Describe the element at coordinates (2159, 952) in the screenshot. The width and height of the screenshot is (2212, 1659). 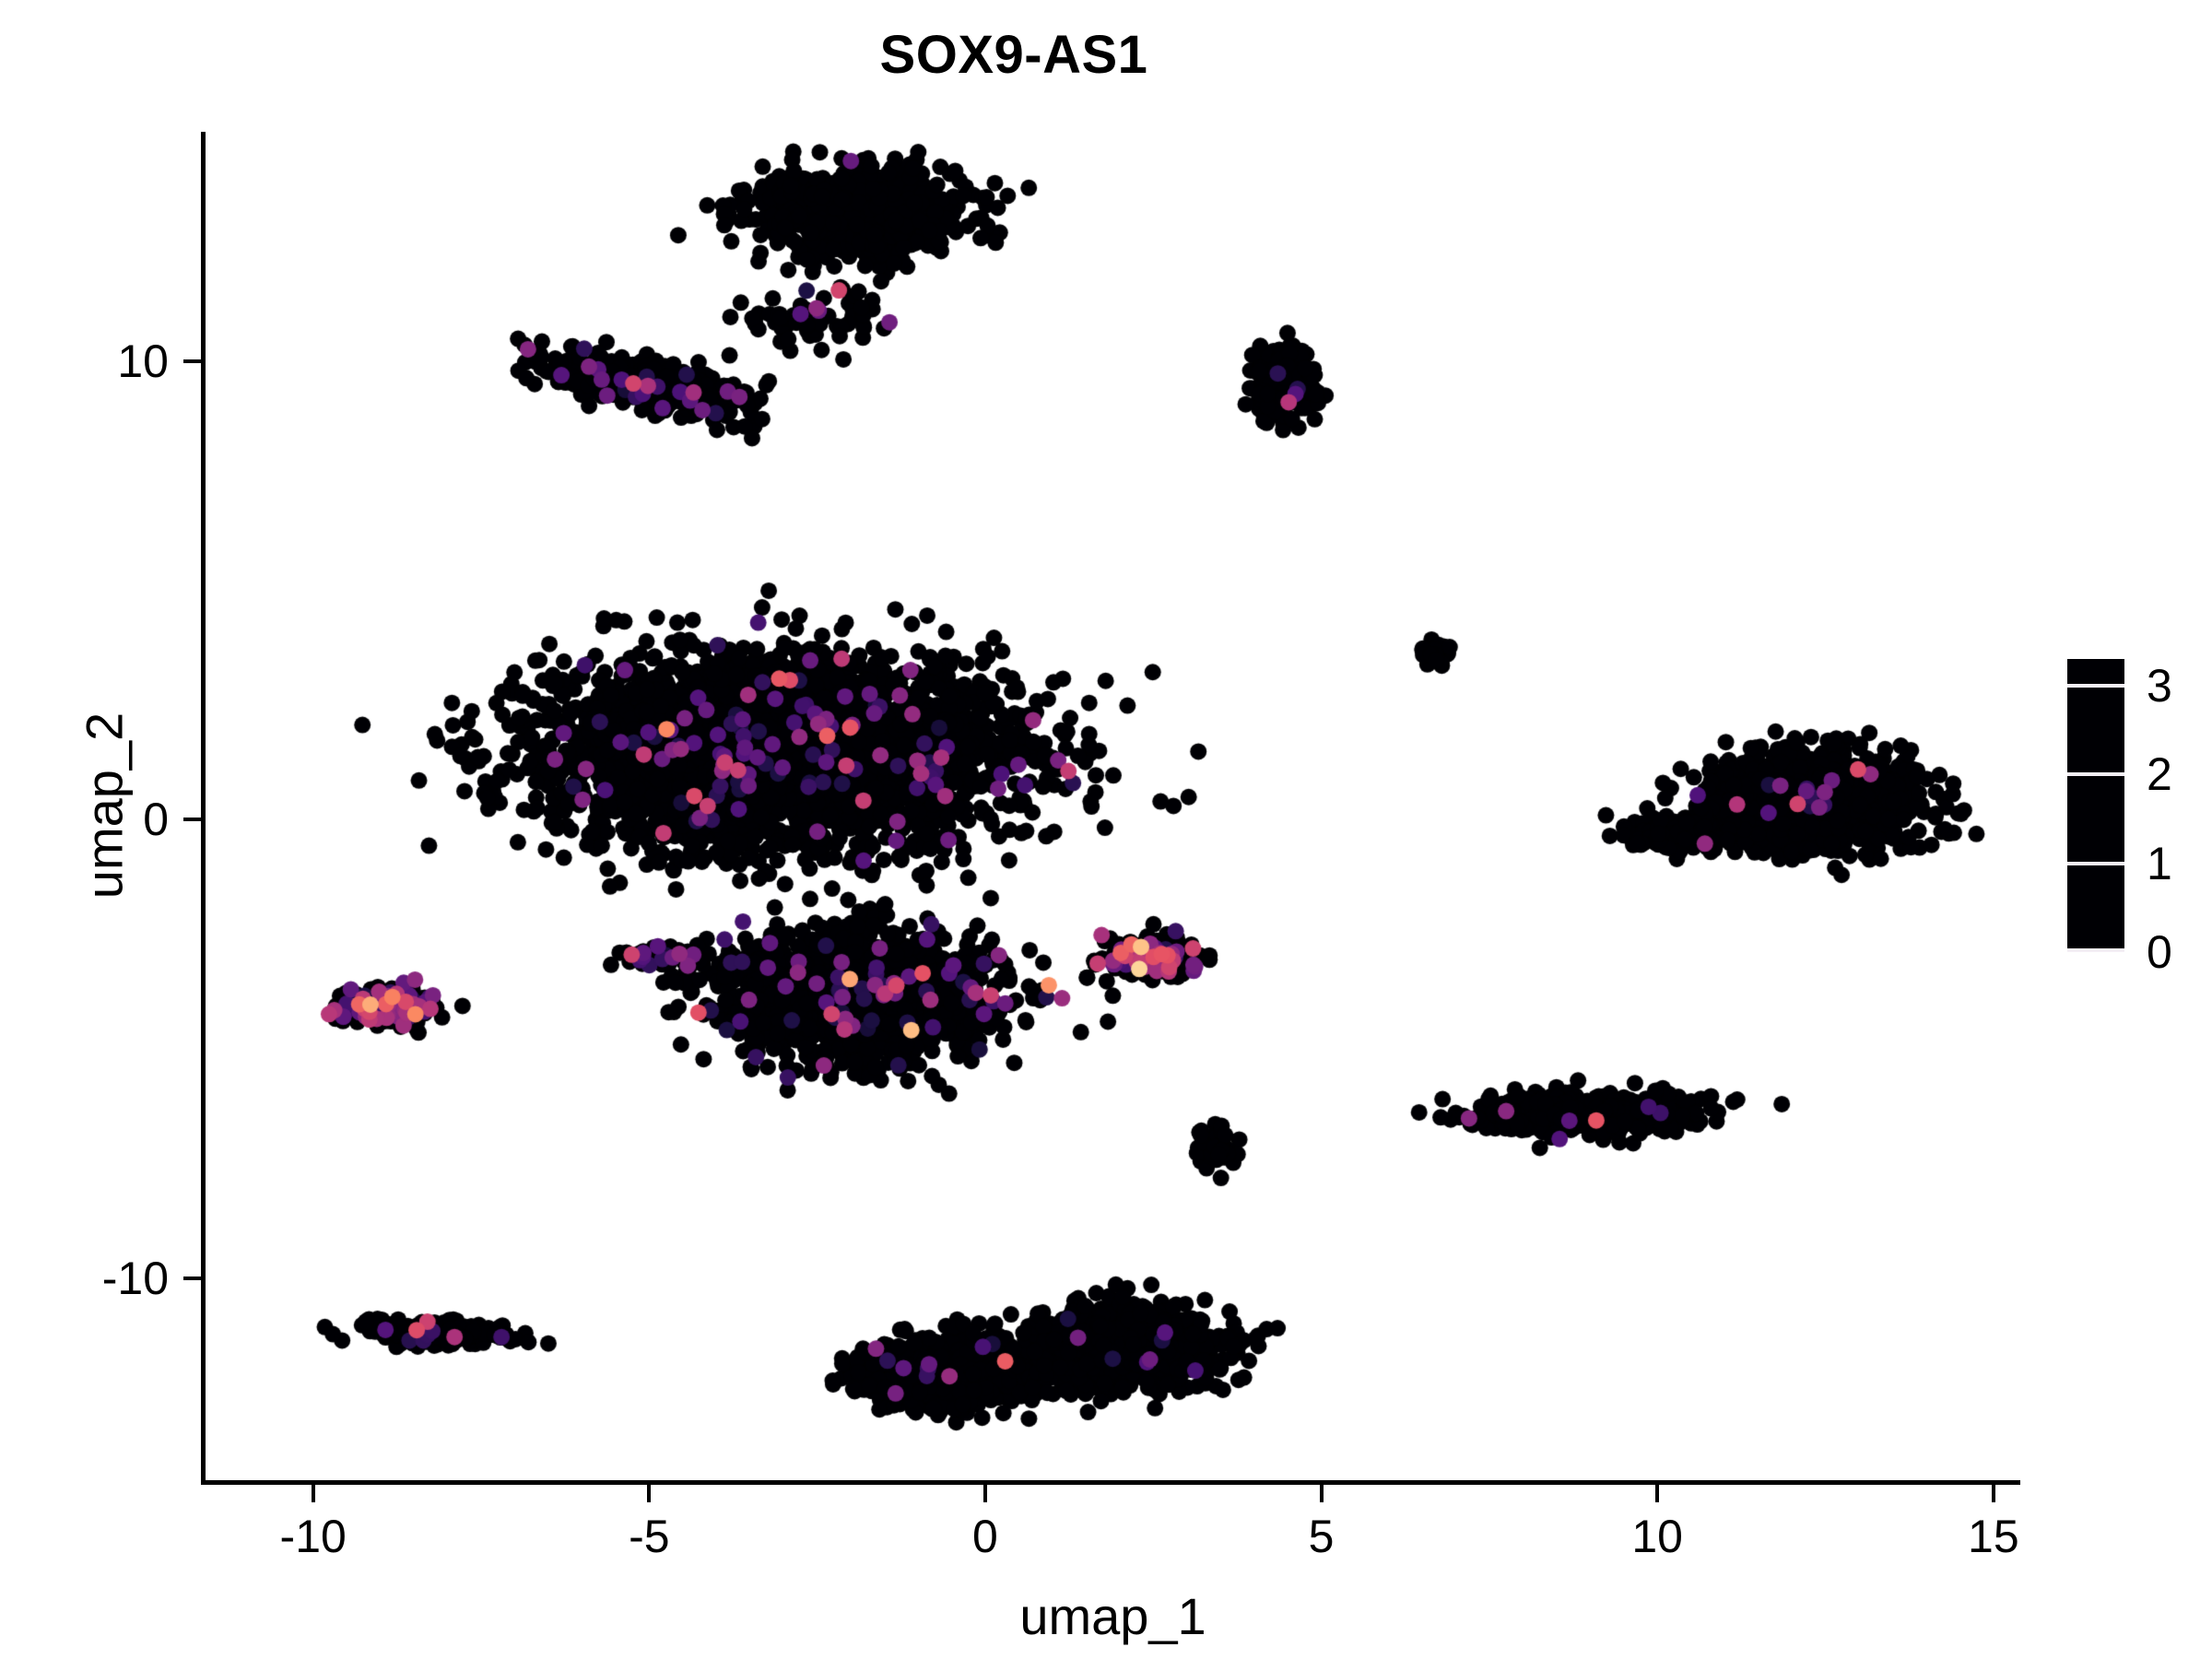
I see `colorbar-tick-label: 0` at that location.